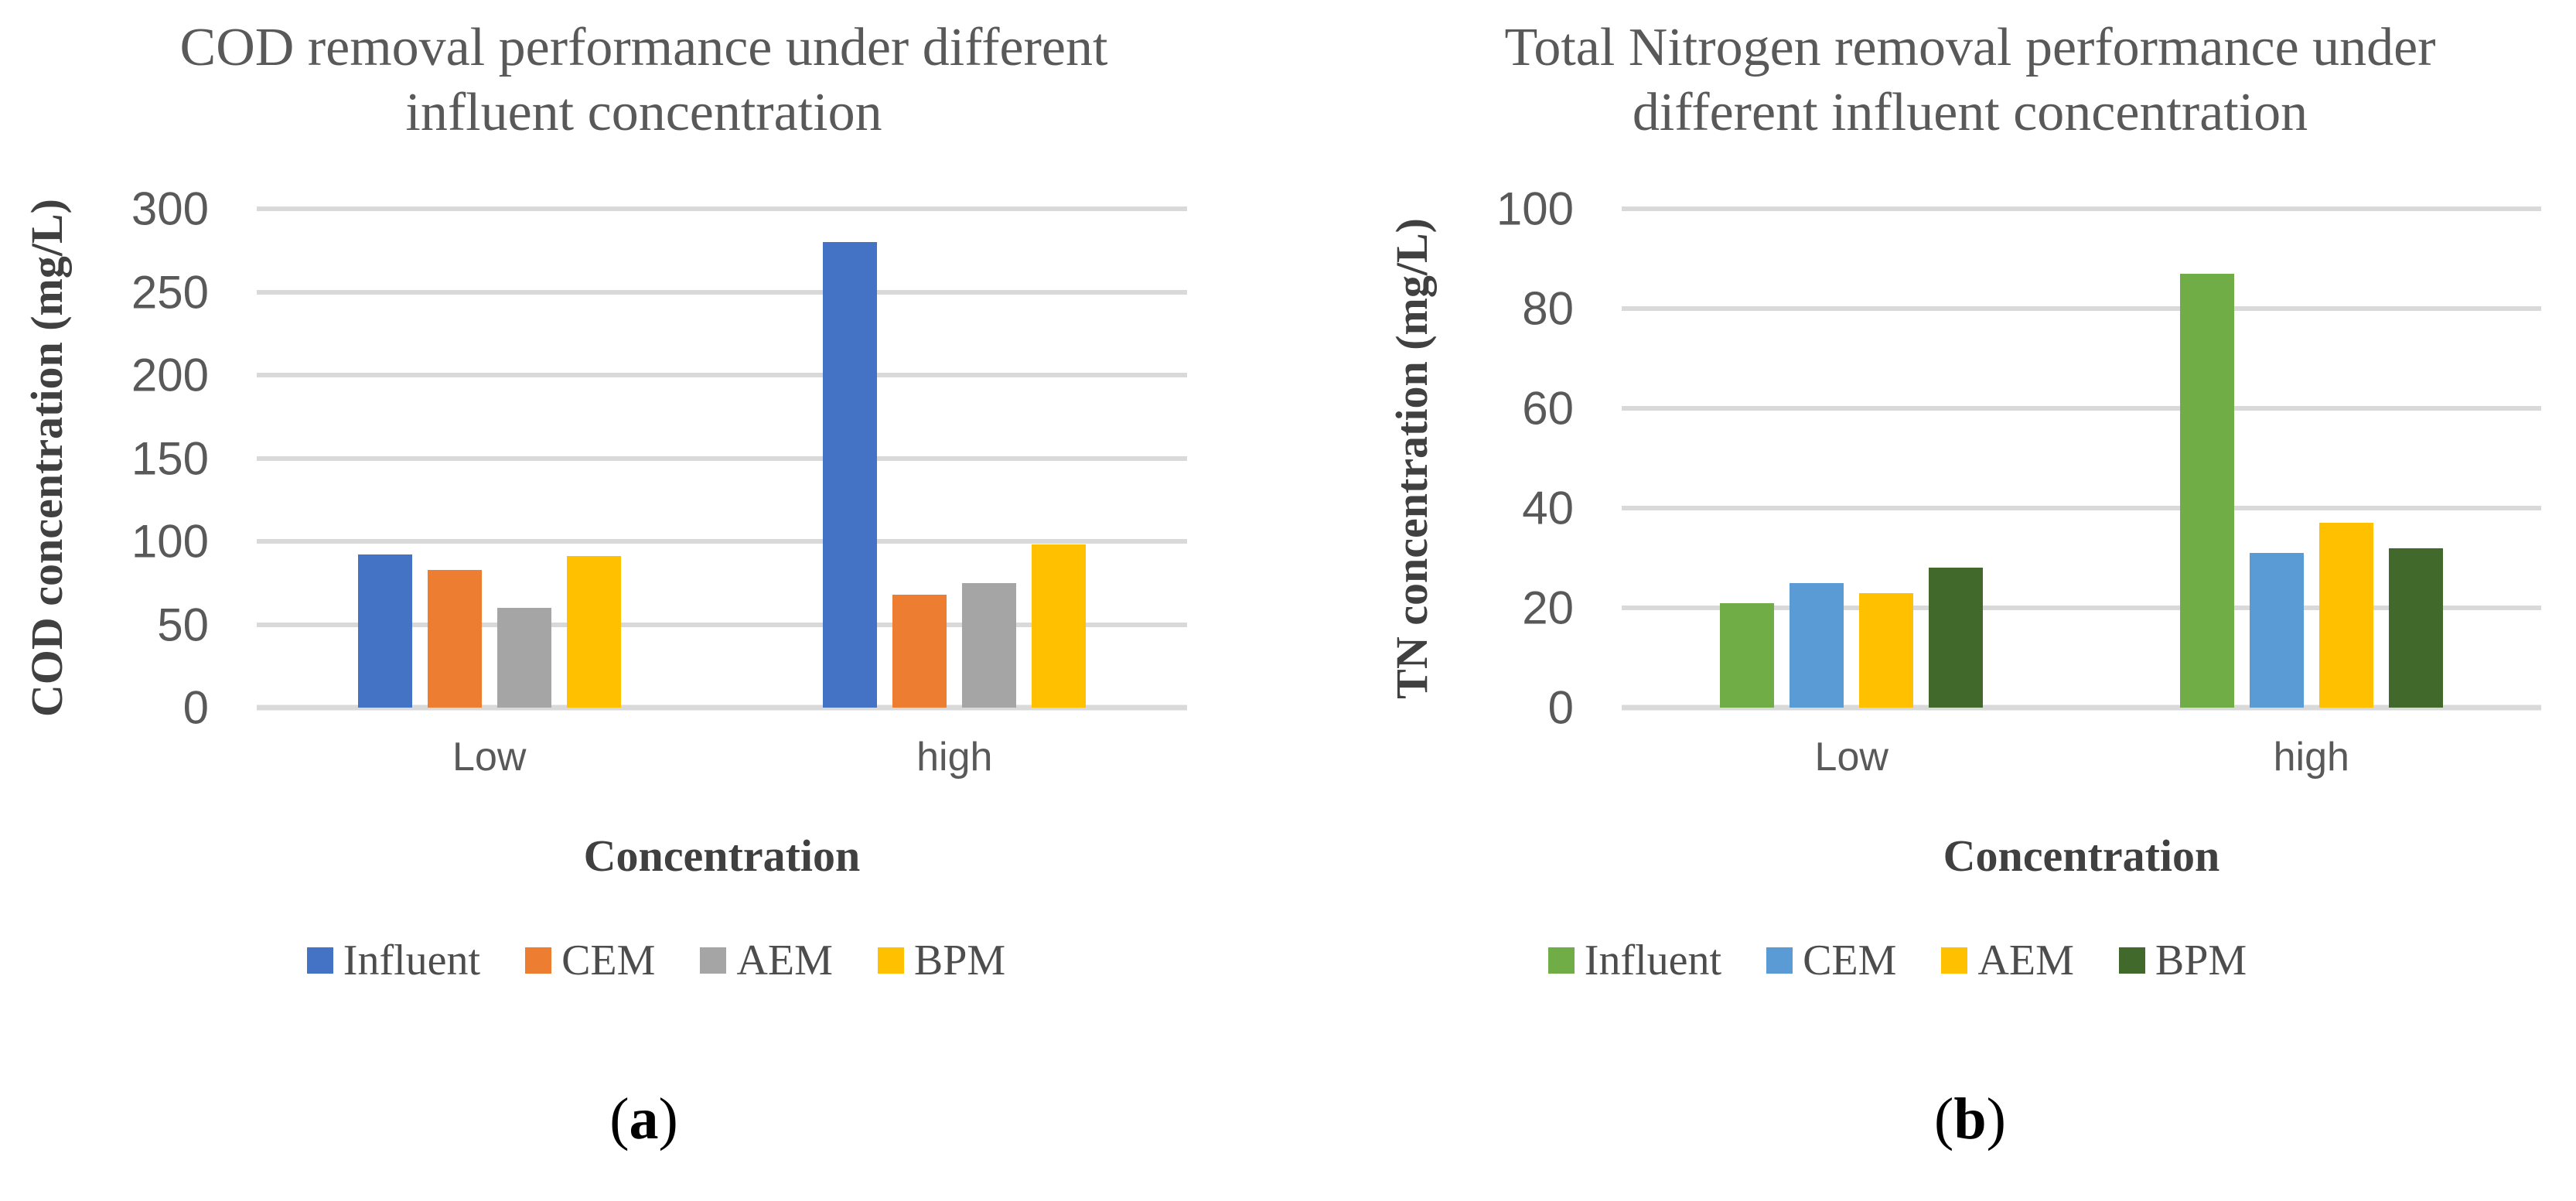 The height and width of the screenshot is (1201, 2576). I want to click on chart-title-line: influent concentration, so click(643, 112).